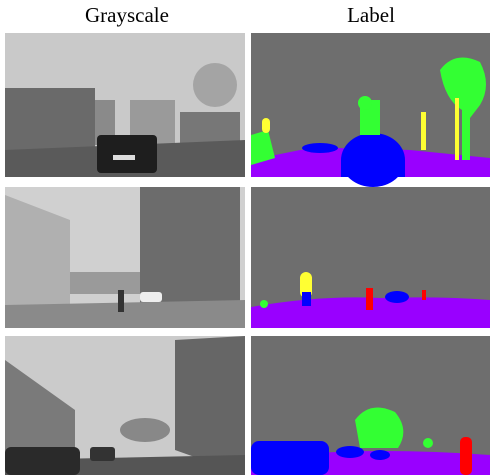 The image size is (490, 475). I want to click on column-title: Grayscale, so click(127, 15).